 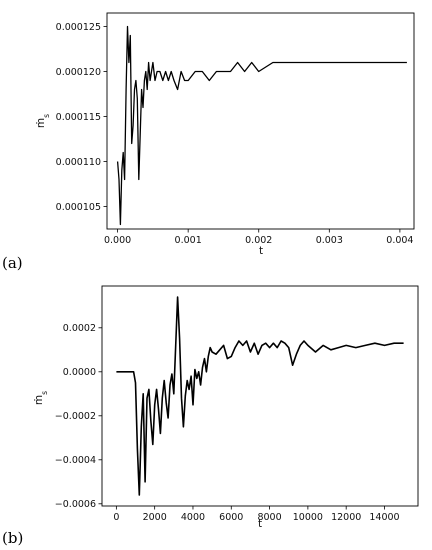 I want to click on x-tick-label-a: 0.002, so click(x=258, y=240).